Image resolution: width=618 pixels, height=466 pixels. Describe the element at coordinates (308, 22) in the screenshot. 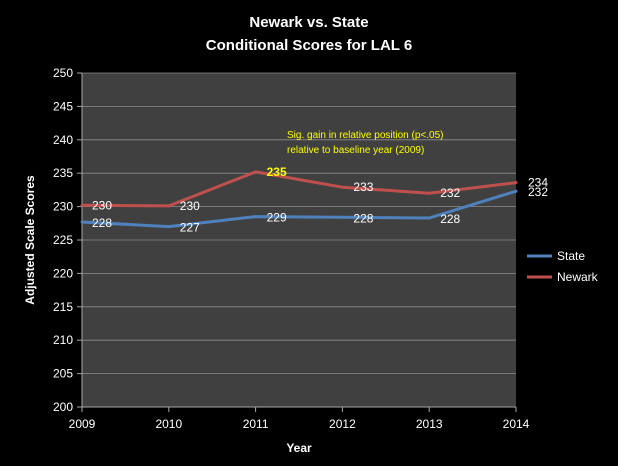

I see `chart-title: Newark vs. State` at that location.